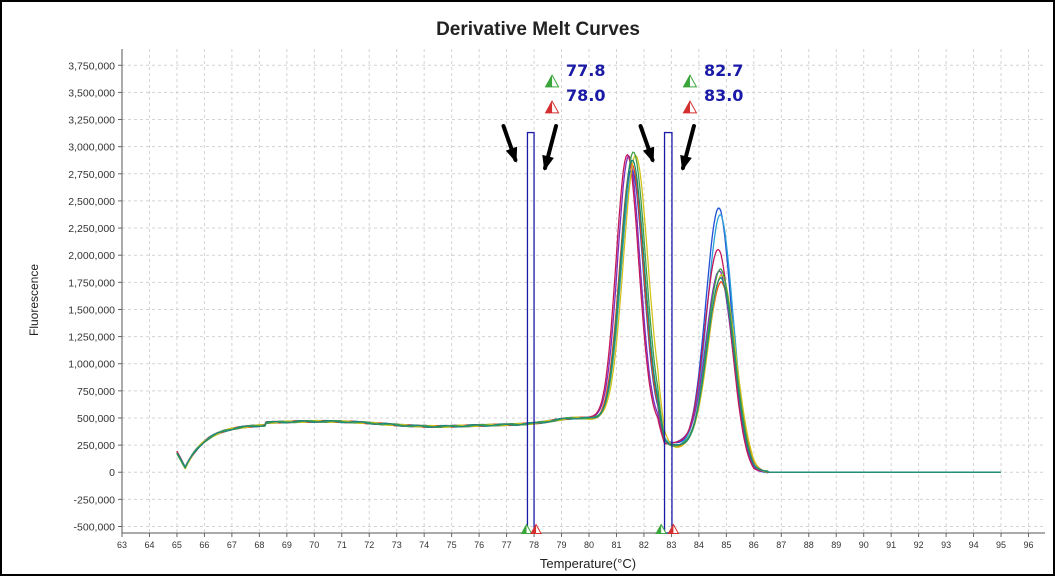 The height and width of the screenshot is (576, 1055). I want to click on x-tick-label: 94, so click(974, 545).